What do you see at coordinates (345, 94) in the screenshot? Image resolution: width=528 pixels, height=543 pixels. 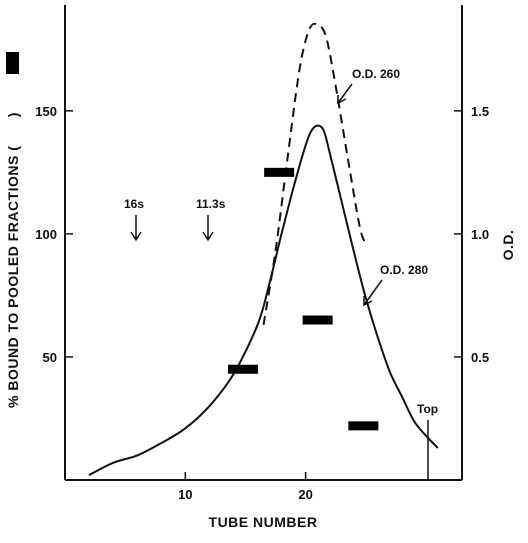 I see `annotation-od260-arrow` at bounding box center [345, 94].